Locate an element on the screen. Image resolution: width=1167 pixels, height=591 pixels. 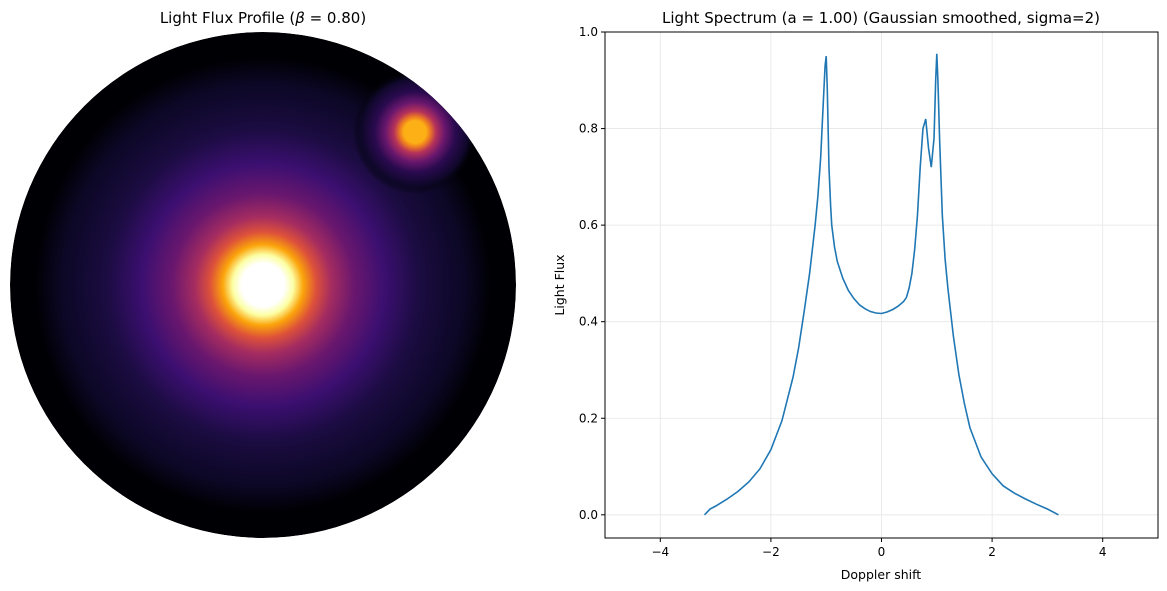
y-tick-label: 0.8 is located at coordinates (588, 129).